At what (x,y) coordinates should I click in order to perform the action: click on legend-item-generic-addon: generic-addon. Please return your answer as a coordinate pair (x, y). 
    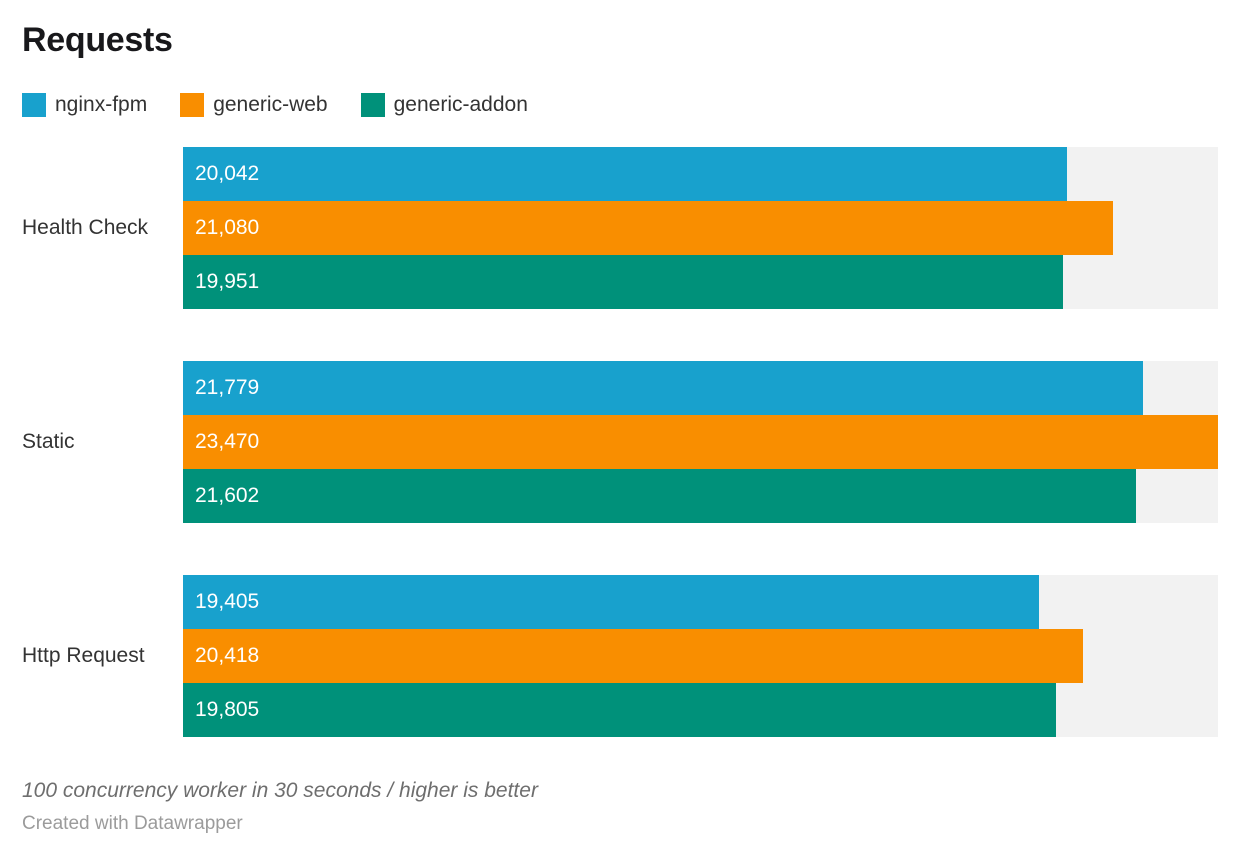
    Looking at the image, I should click on (444, 105).